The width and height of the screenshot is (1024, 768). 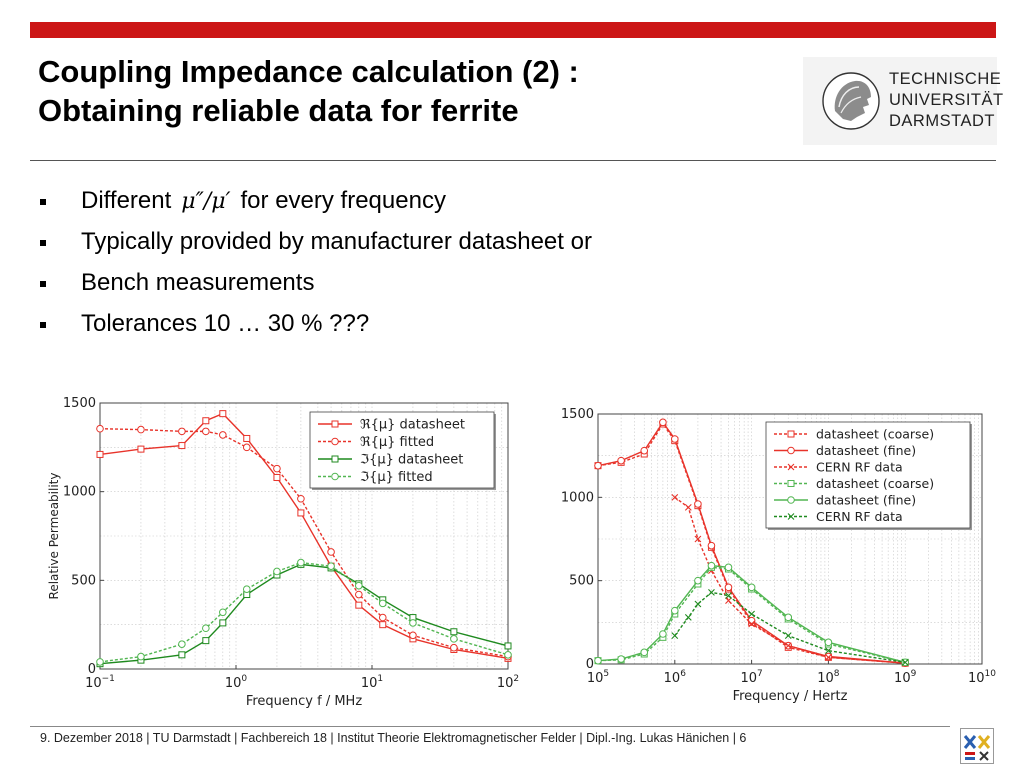 I want to click on x-tick-label: 10⁹, so click(x=905, y=677).